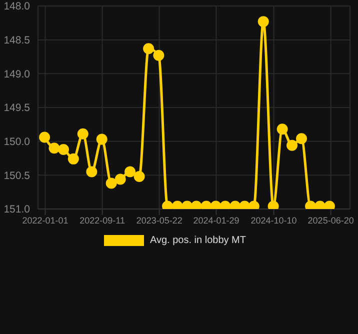 The width and height of the screenshot is (358, 334). I want to click on x-tick-label: 2024-10-10, so click(273, 220).